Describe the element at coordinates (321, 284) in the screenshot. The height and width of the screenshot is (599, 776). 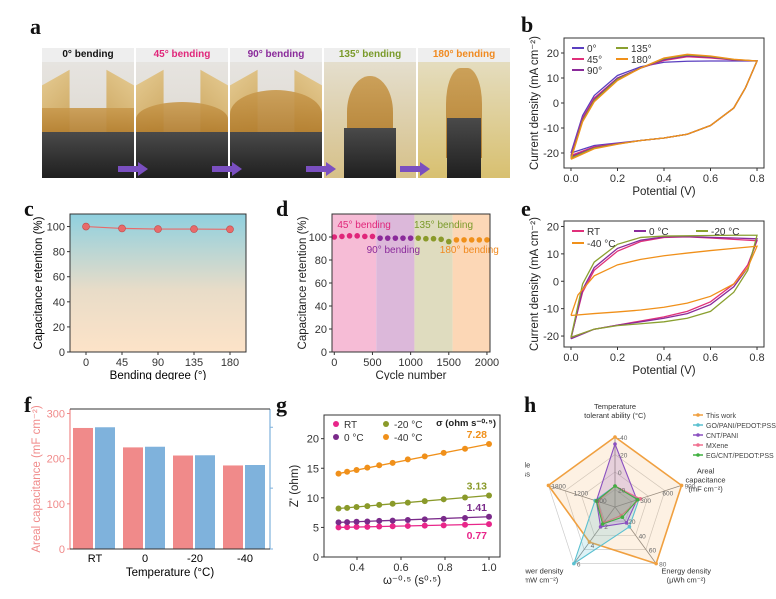
I see `y-tick-label: 60` at that location.